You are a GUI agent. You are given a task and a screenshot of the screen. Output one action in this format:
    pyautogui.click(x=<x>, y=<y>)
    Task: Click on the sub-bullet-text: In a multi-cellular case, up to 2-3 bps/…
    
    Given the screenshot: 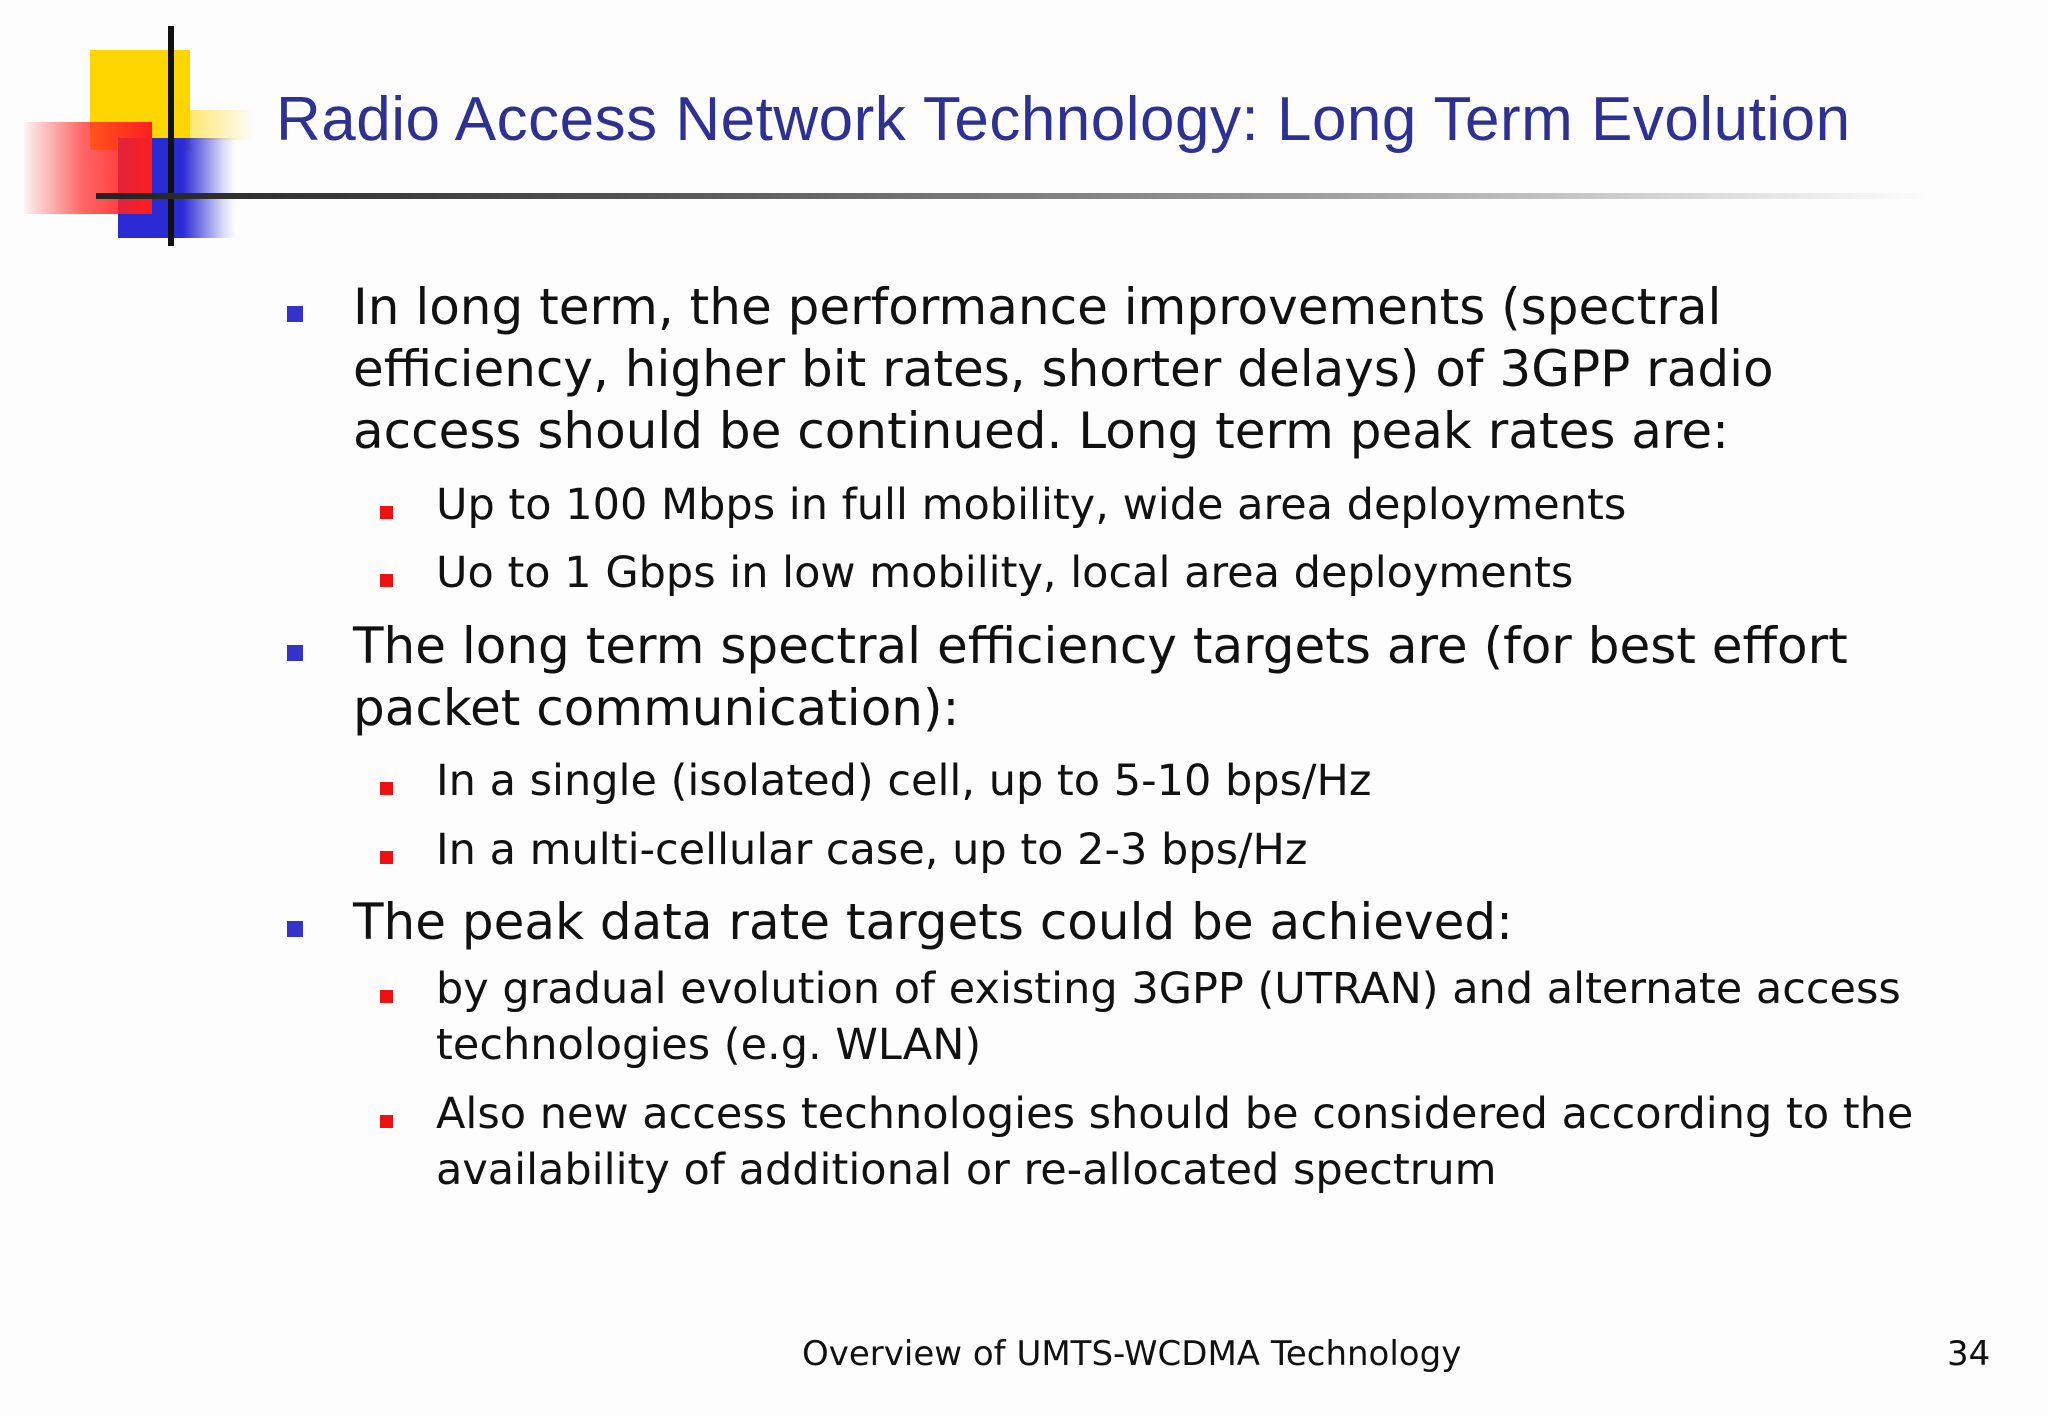 What is the action you would take?
    pyautogui.click(x=872, y=850)
    